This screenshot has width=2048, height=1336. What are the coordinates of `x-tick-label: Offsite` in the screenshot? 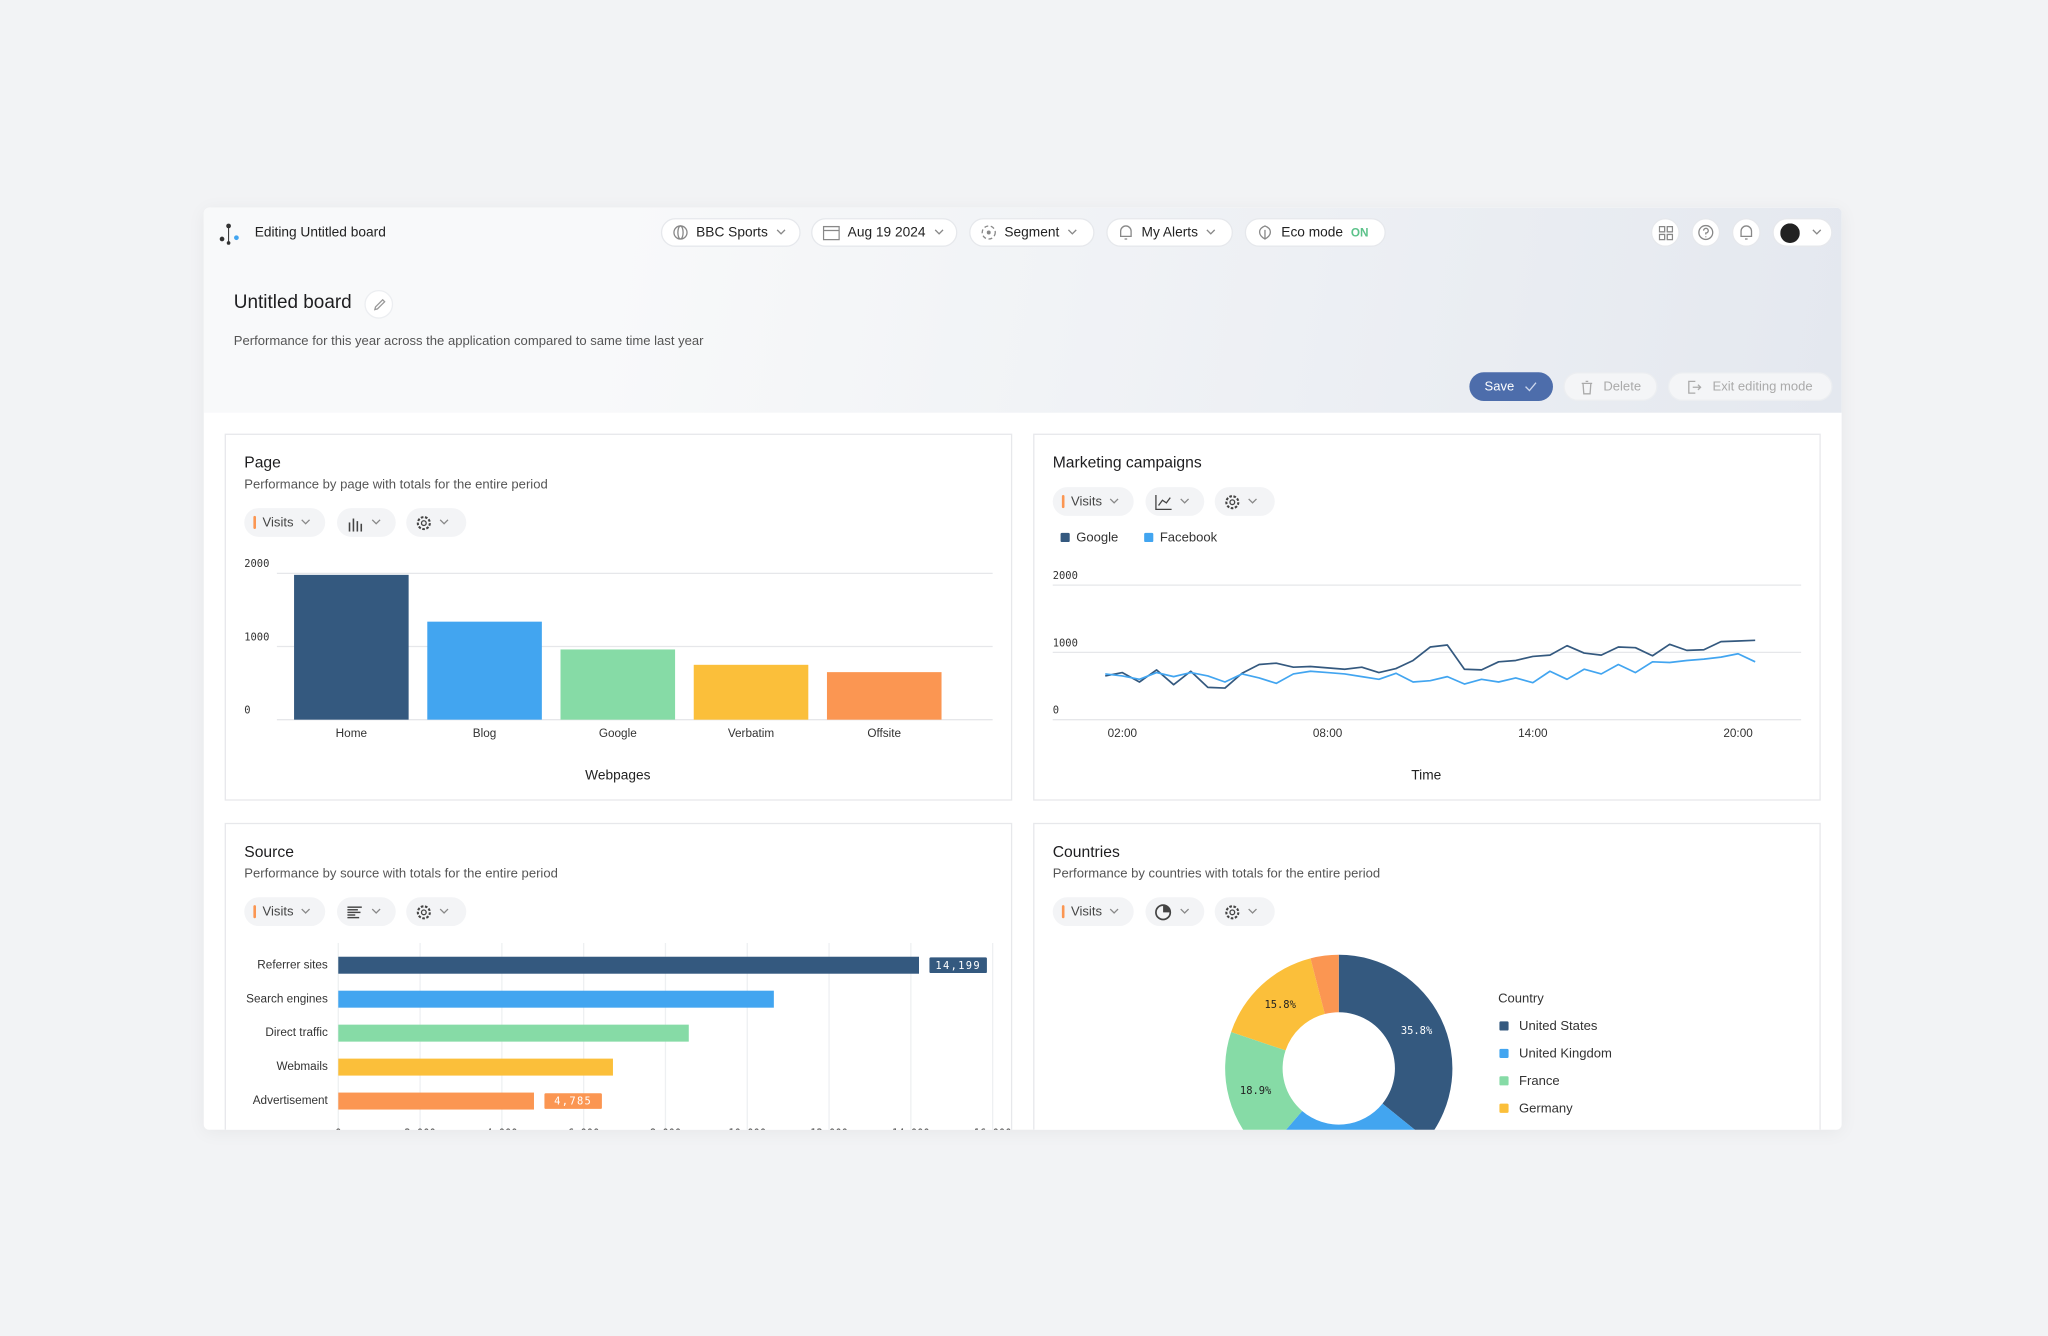 It's located at (884, 733).